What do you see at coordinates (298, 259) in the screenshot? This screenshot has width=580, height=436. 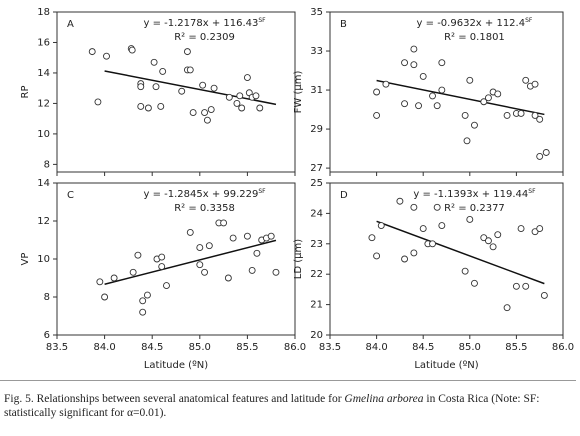 I see `y-axis-label: LD (µm)` at bounding box center [298, 259].